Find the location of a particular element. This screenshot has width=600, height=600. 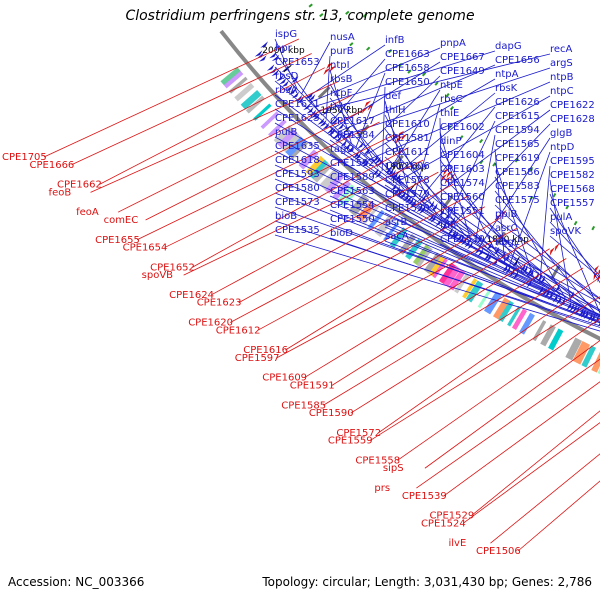

gene-label: rbsK is located at coordinates (506, 88).